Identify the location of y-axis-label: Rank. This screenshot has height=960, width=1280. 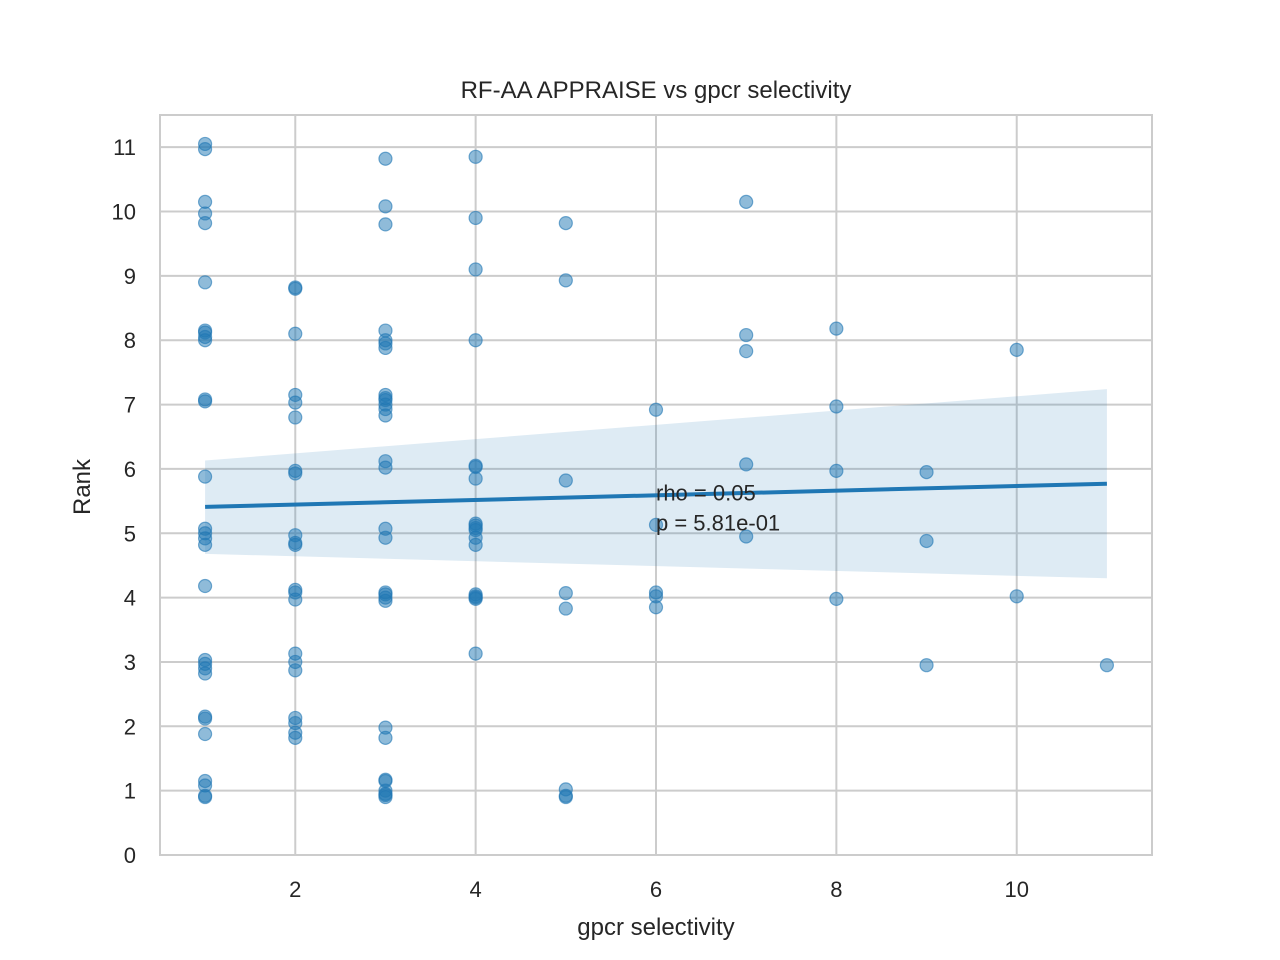
(82, 486).